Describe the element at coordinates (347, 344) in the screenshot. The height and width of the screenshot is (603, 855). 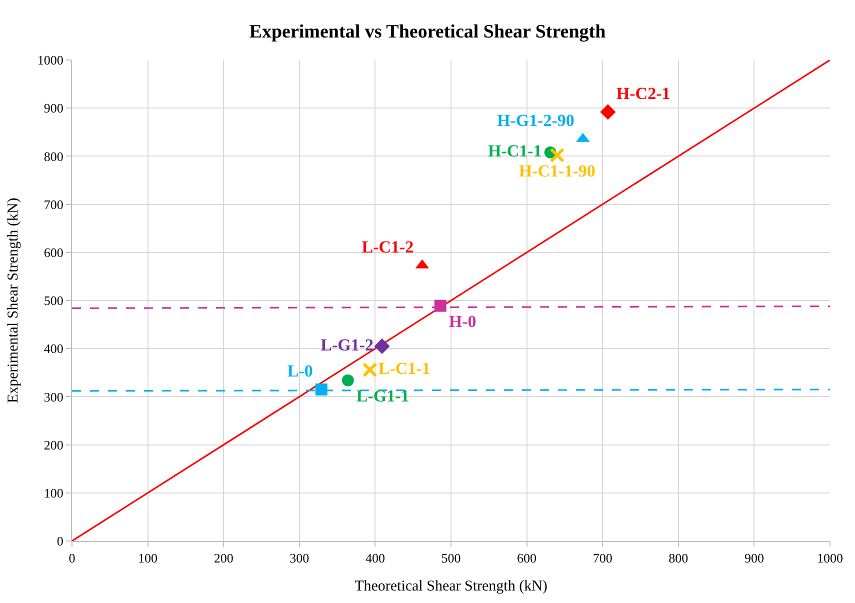
I see `series-label: L-G1-2` at that location.